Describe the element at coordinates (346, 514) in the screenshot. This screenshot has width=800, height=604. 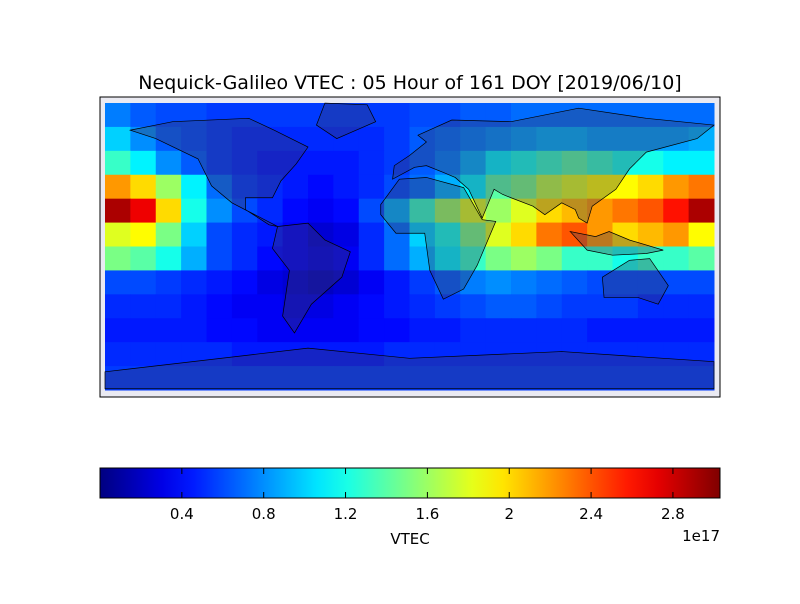
I see `colorbar-tick-label: 1.2` at that location.